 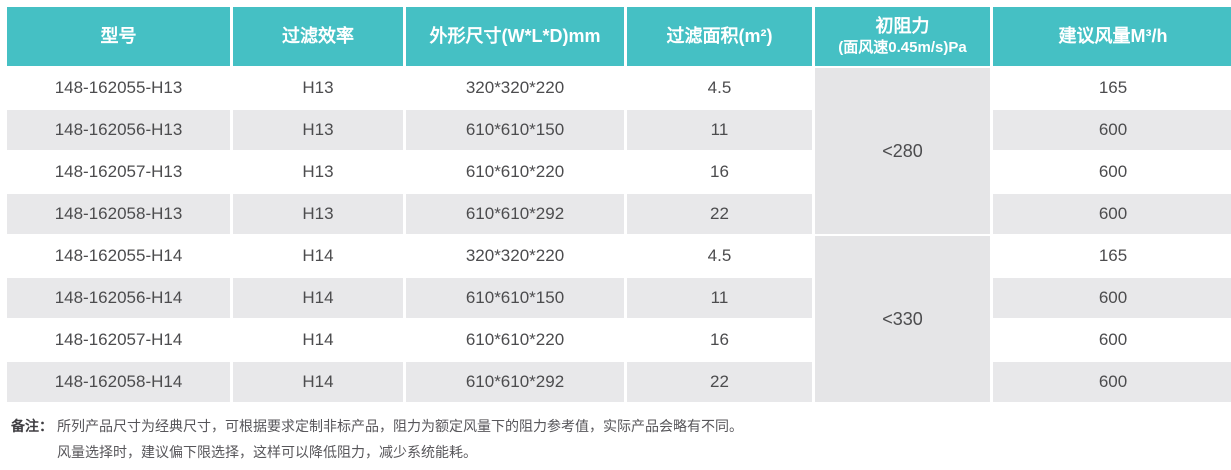 What do you see at coordinates (118, 214) in the screenshot?
I see `cell-model: 148-162058-H13` at bounding box center [118, 214].